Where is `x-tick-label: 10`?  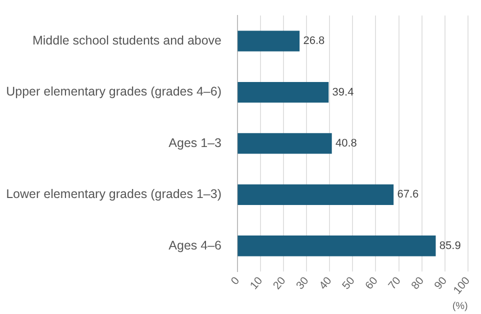
x-tick-label: 10 is located at coordinates (257, 283).